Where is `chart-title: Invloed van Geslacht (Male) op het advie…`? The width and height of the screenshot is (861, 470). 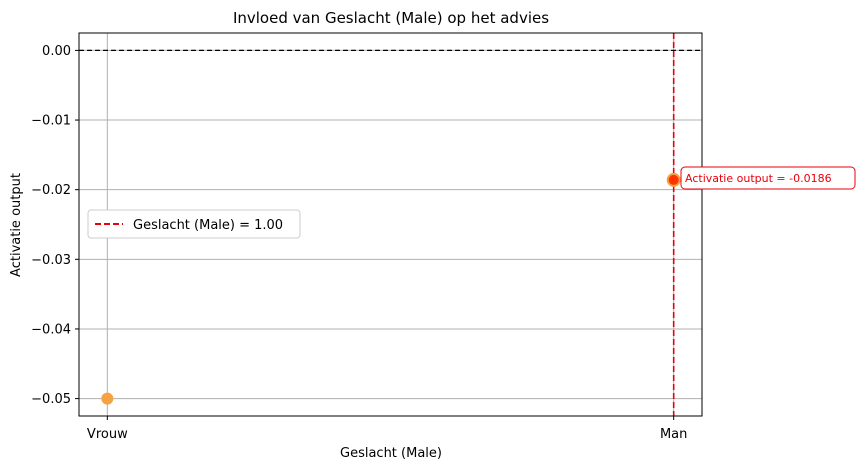 chart-title: Invloed van Geslacht (Male) op het advie… is located at coordinates (391, 18).